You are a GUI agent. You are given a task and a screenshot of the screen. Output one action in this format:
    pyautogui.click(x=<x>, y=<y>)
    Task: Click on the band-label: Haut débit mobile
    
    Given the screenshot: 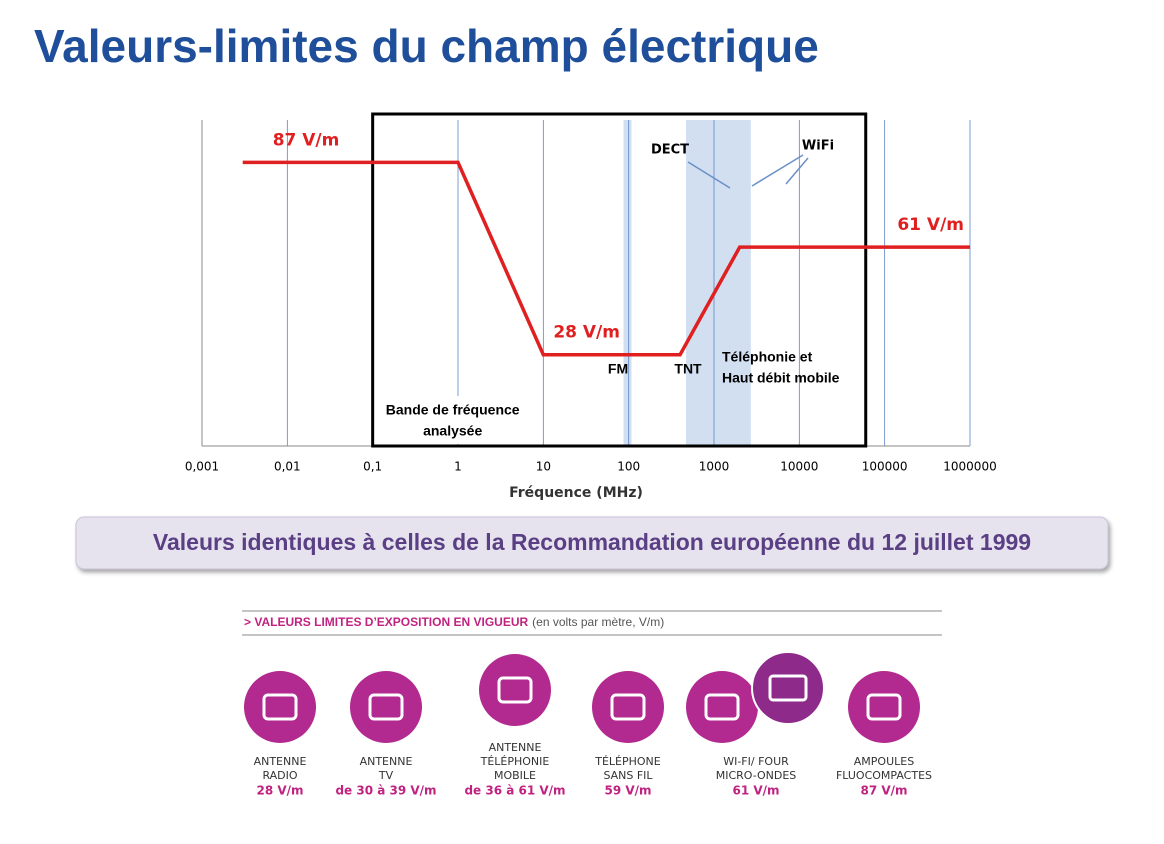 What is the action you would take?
    pyautogui.click(x=781, y=378)
    